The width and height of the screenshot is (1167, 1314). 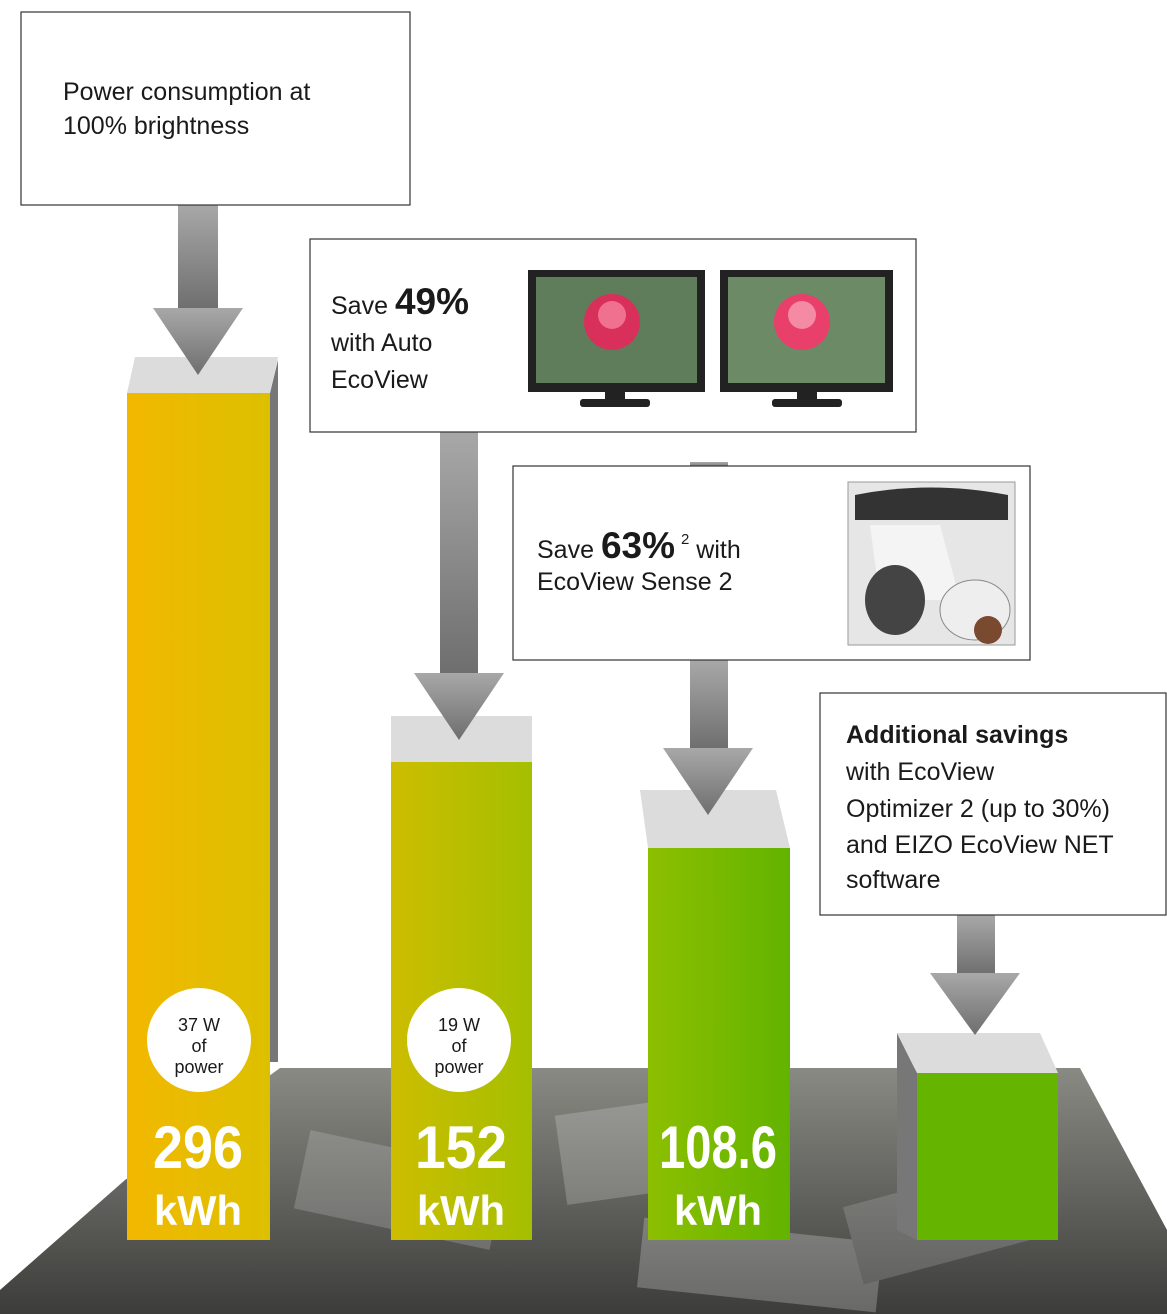 I want to click on callout-text: Save 63% 2 with, so click(x=639, y=544).